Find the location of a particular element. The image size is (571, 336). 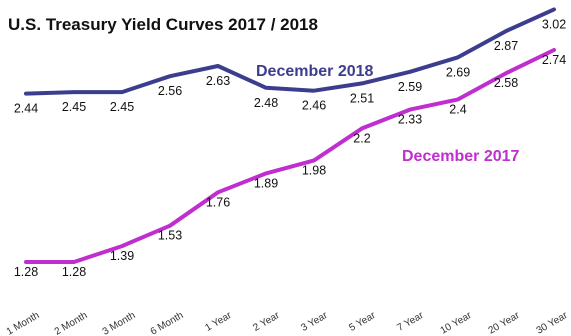

data-label-december-2017: 1.39 is located at coordinates (122, 256).